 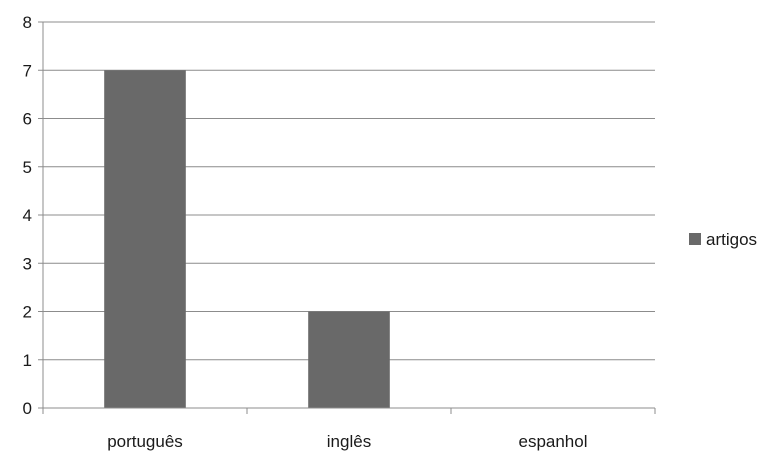 What do you see at coordinates (27, 408) in the screenshot?
I see `y-tick-label: 0` at bounding box center [27, 408].